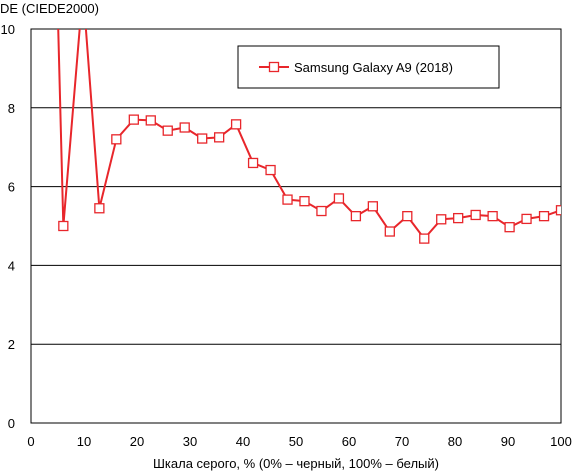  What do you see at coordinates (11, 265) in the screenshot?
I see `y-tick-label: 4` at bounding box center [11, 265].